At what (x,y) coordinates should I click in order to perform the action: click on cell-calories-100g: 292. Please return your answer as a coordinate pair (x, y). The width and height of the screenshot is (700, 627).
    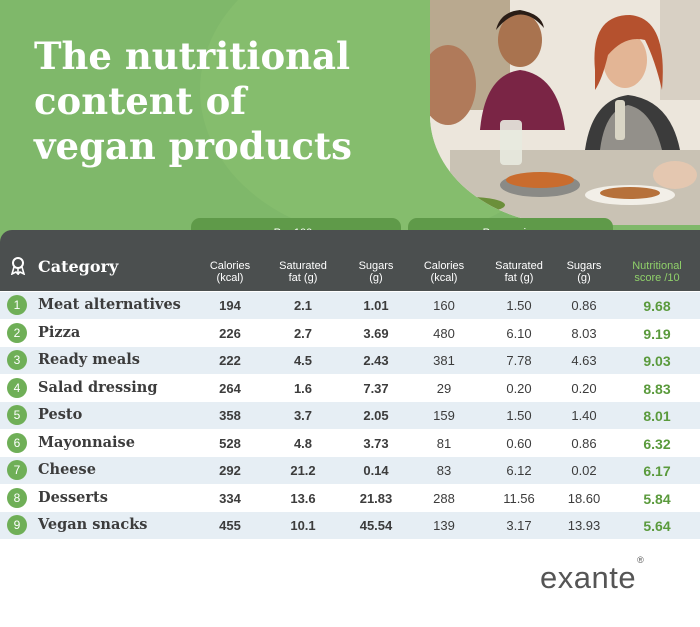
    Looking at the image, I should click on (230, 470).